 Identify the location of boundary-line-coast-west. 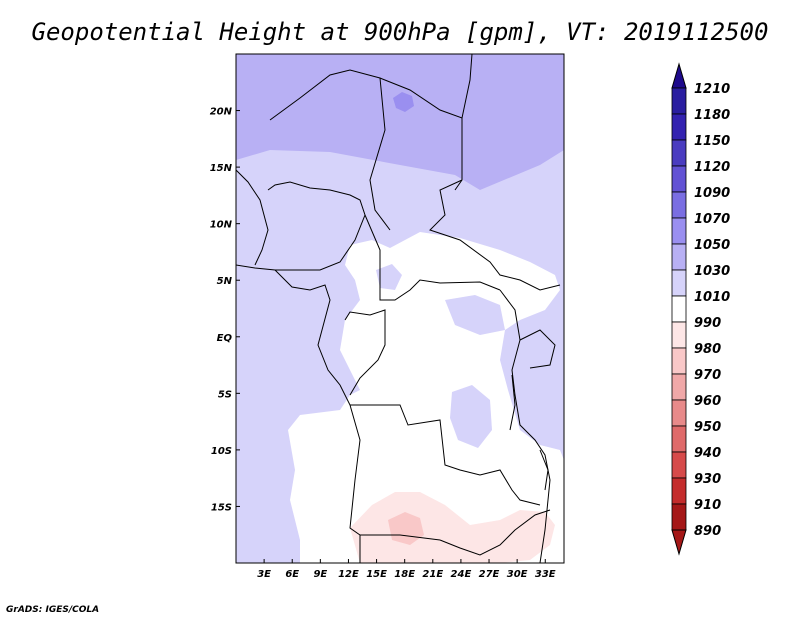
(293, 335).